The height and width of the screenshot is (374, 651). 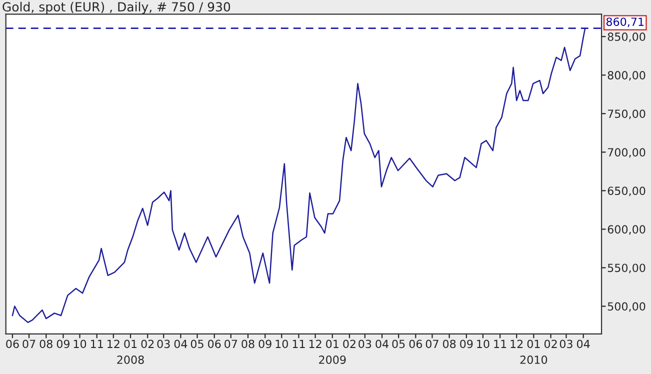 What do you see at coordinates (627, 76) in the screenshot?
I see `y-tick-label: 800,00` at bounding box center [627, 76].